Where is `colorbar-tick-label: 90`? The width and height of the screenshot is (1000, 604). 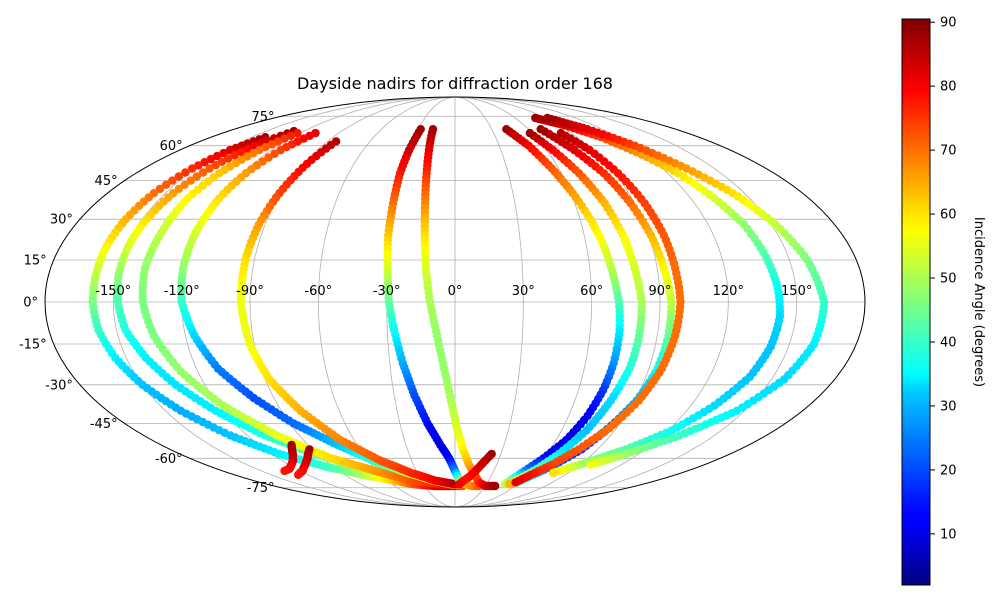
colorbar-tick-label: 90 is located at coordinates (948, 23).